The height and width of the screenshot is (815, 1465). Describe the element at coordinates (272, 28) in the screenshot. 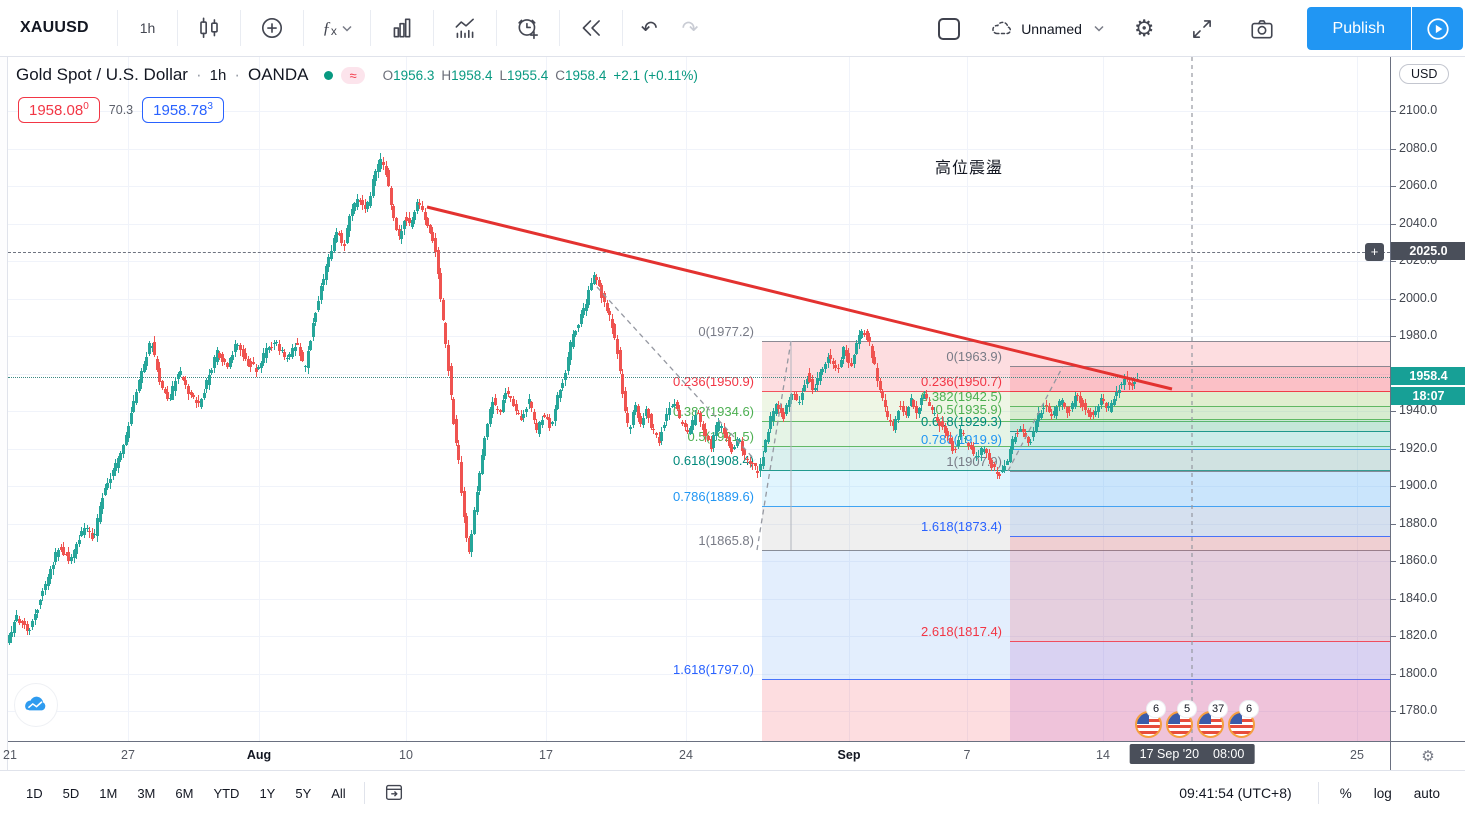

I see `compare-button` at that location.